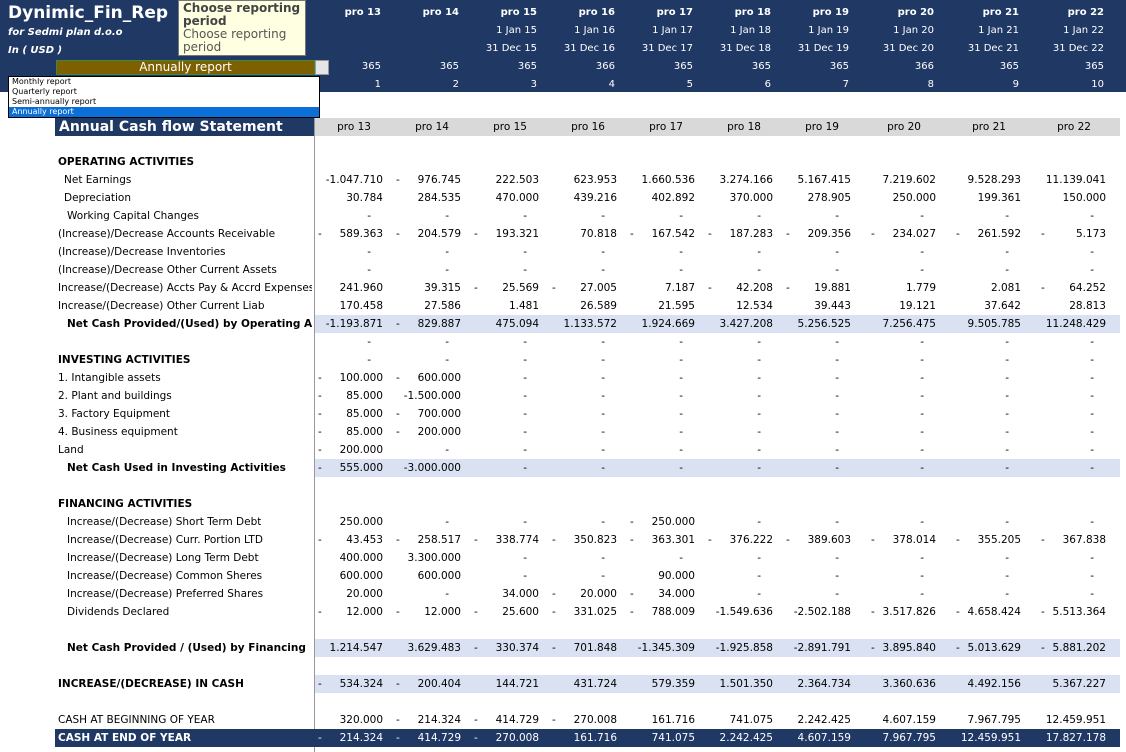 This screenshot has height=752, width=1126. Describe the element at coordinates (744, 612) in the screenshot. I see `value-cell: -1.549.636` at that location.